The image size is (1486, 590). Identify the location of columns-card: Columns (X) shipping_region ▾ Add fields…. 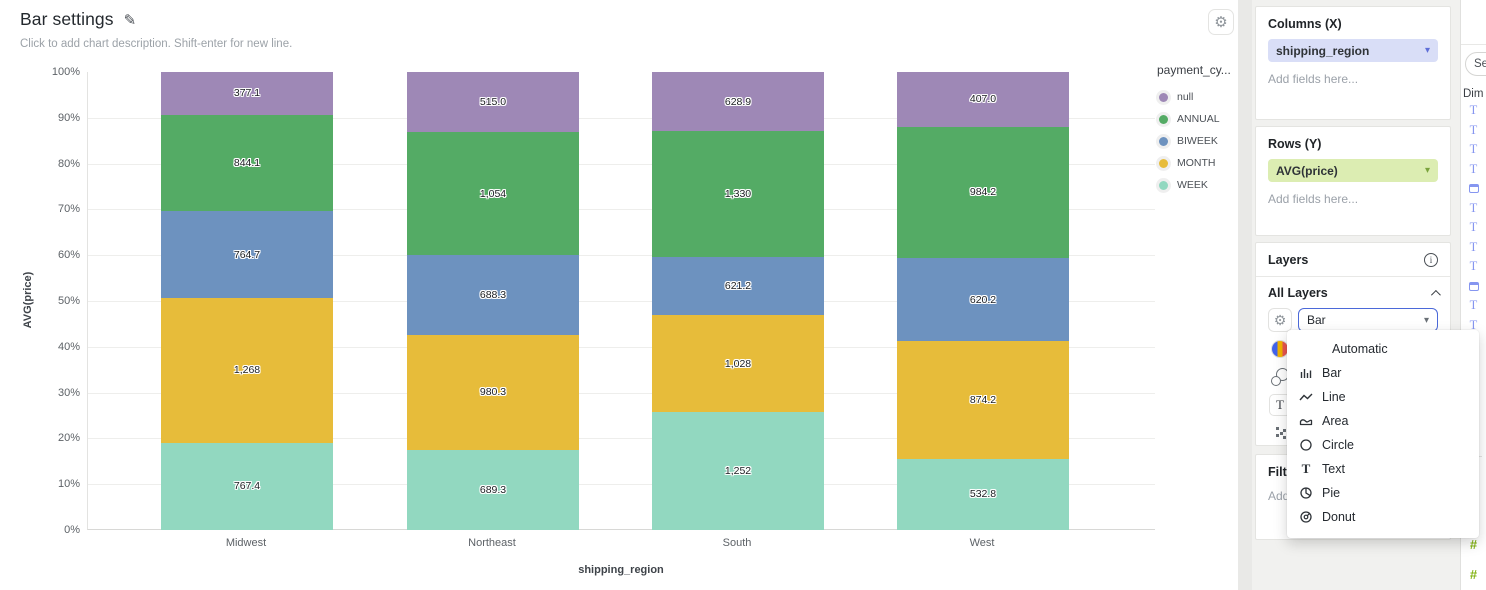
(1353, 63).